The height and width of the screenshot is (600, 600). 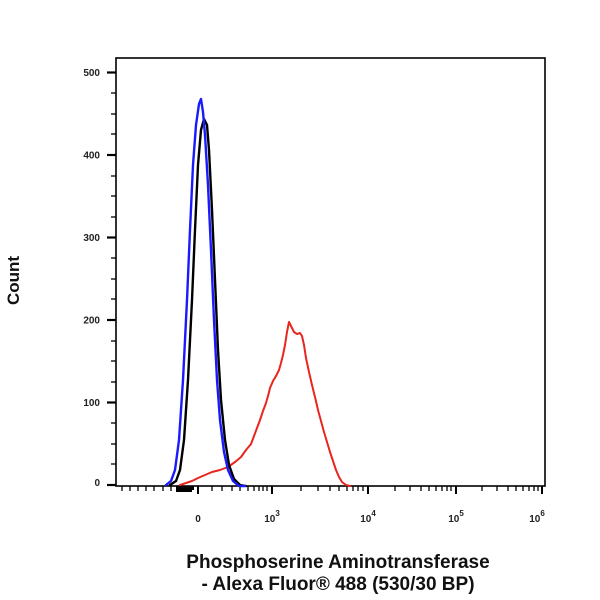 I want to click on x-tick-label: 0, so click(x=198, y=519).